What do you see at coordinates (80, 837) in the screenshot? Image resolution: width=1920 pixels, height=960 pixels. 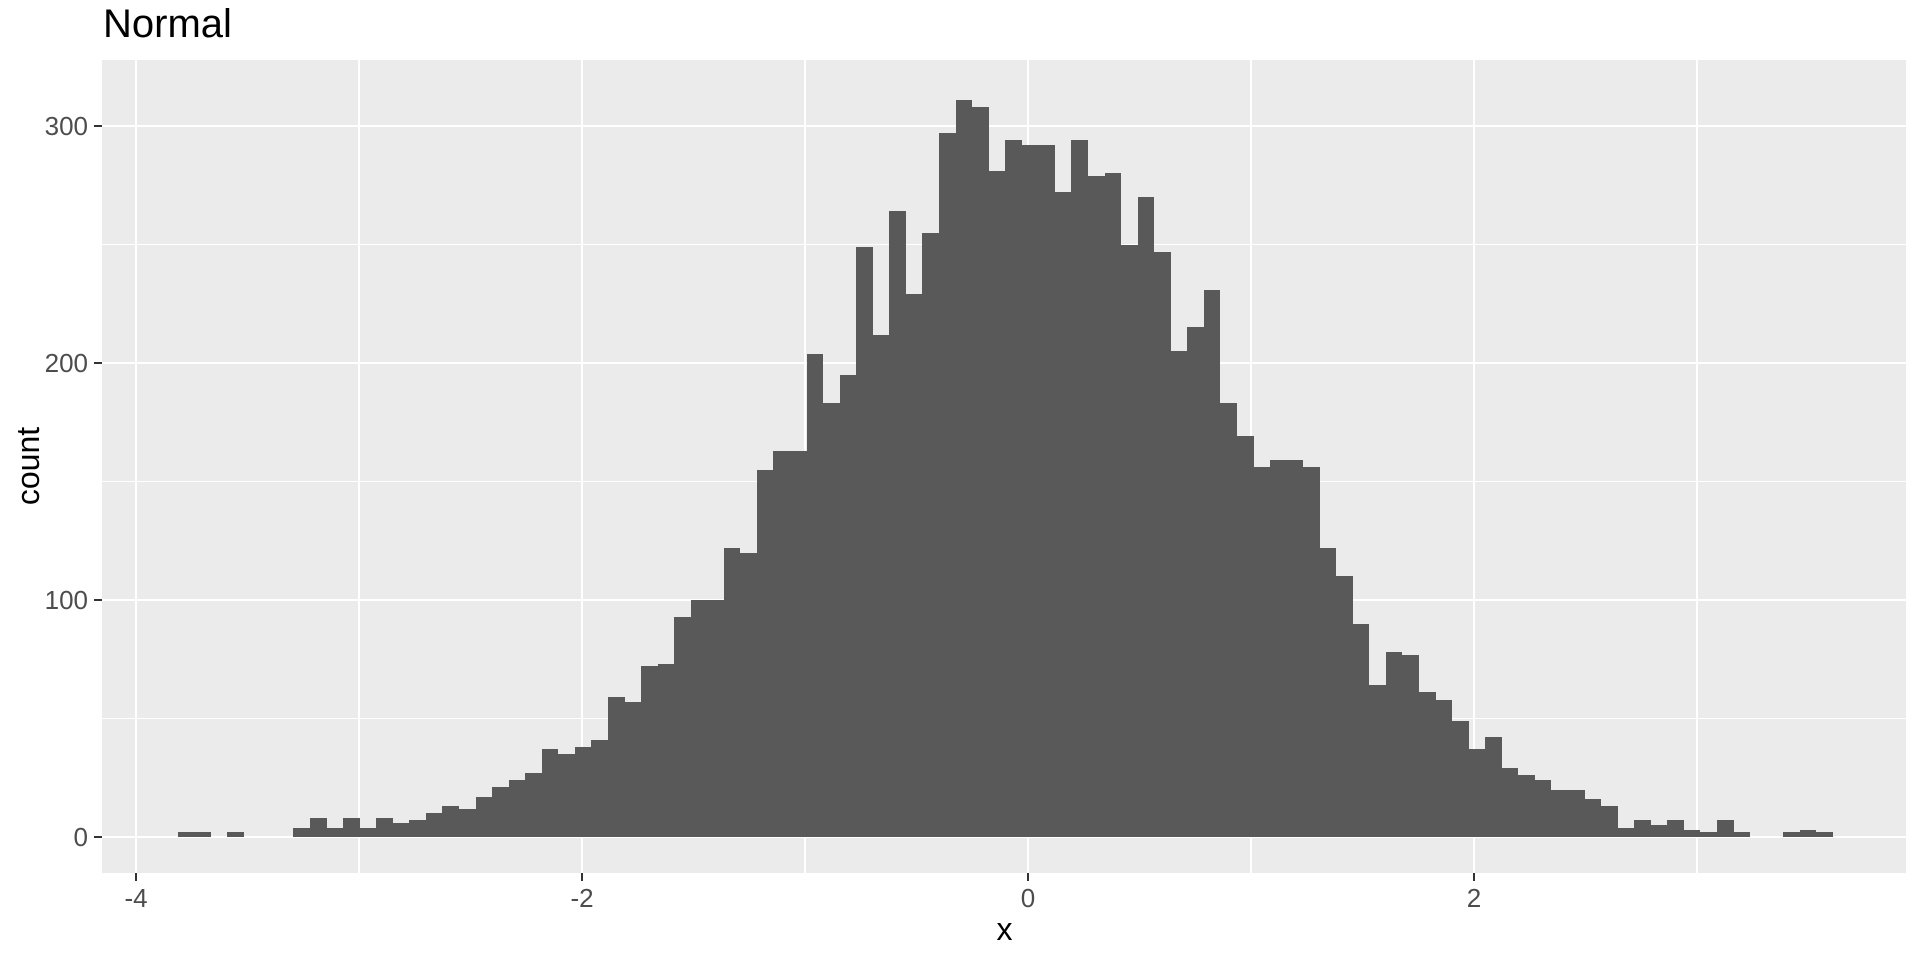 I see `y-tick-label: 0` at bounding box center [80, 837].